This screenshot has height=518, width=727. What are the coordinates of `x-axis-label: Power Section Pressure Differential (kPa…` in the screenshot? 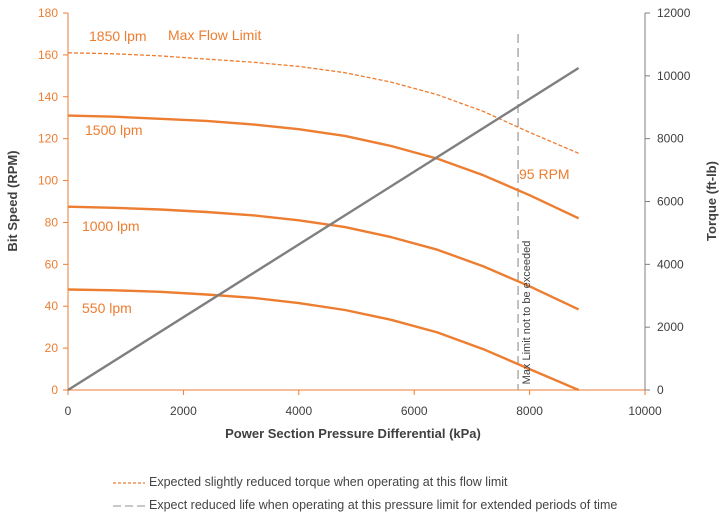 It's located at (353, 433).